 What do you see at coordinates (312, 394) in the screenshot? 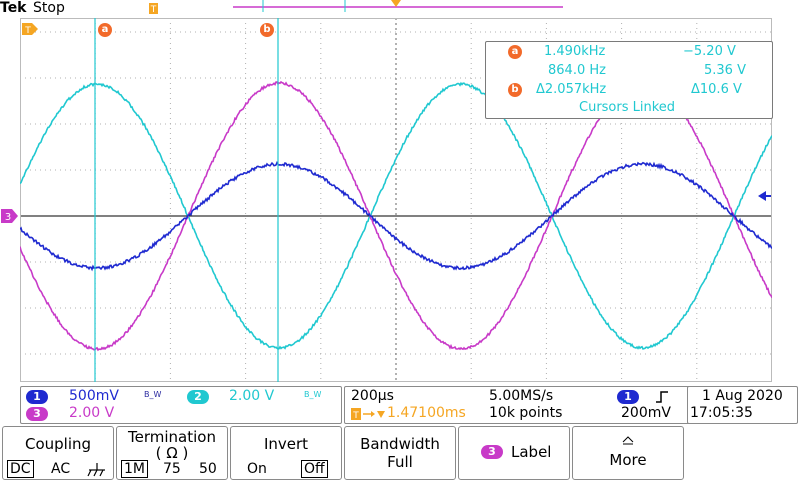
I see `channel-2-bw-limit-icon: B_W` at bounding box center [312, 394].